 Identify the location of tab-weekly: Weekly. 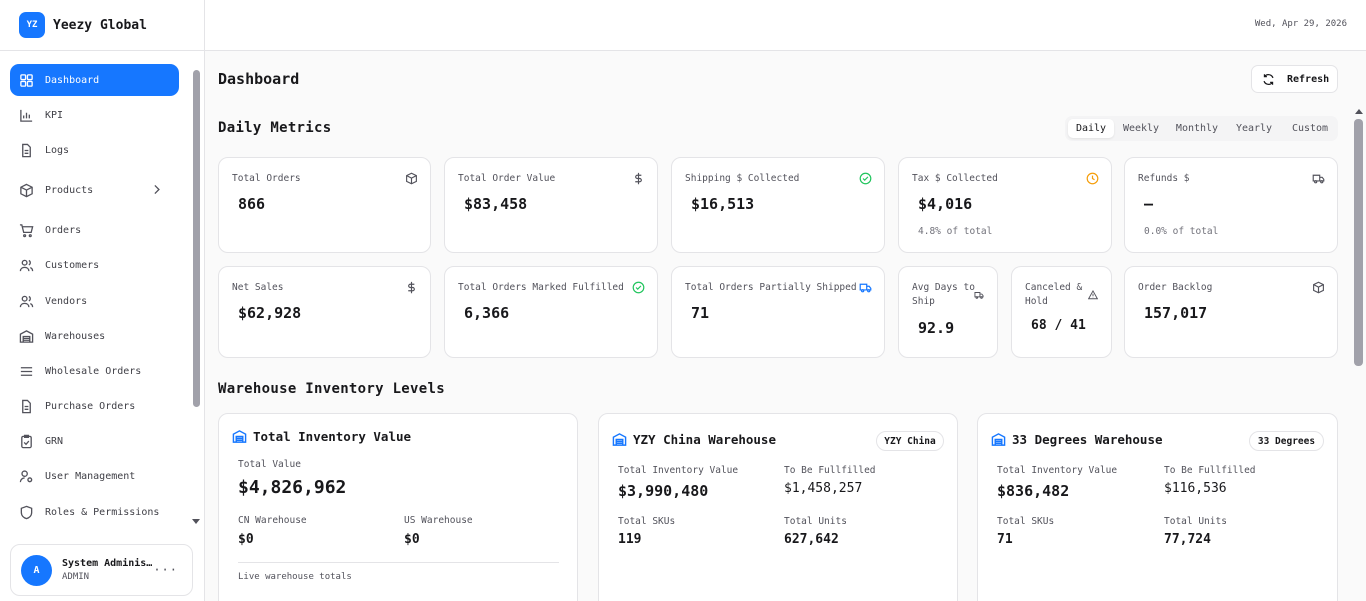
(1141, 128).